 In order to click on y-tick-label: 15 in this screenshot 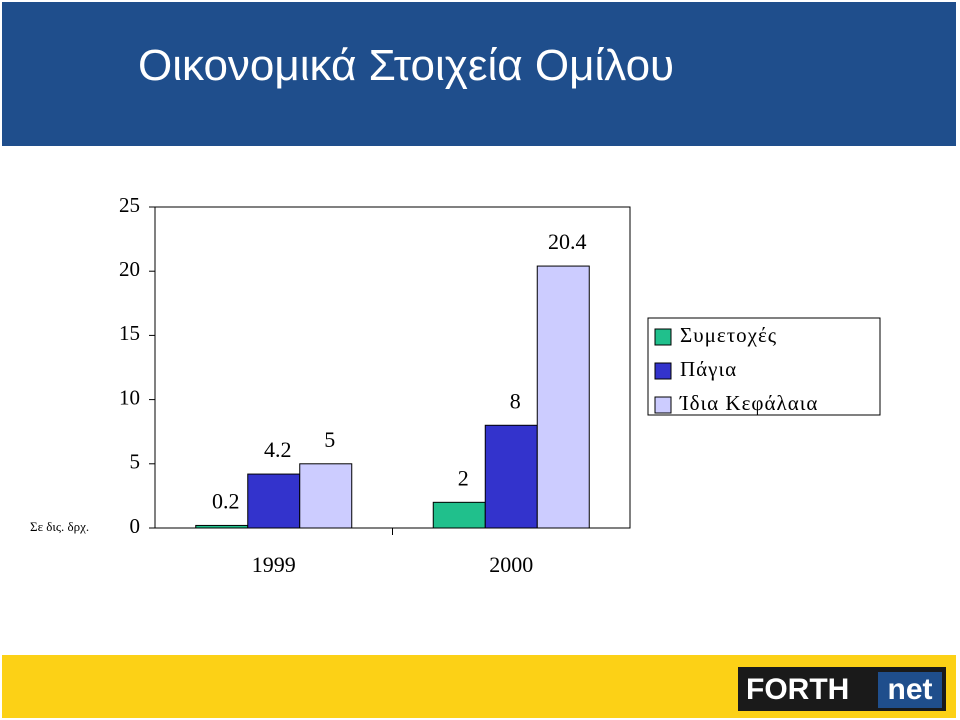, I will do `click(129, 333)`.